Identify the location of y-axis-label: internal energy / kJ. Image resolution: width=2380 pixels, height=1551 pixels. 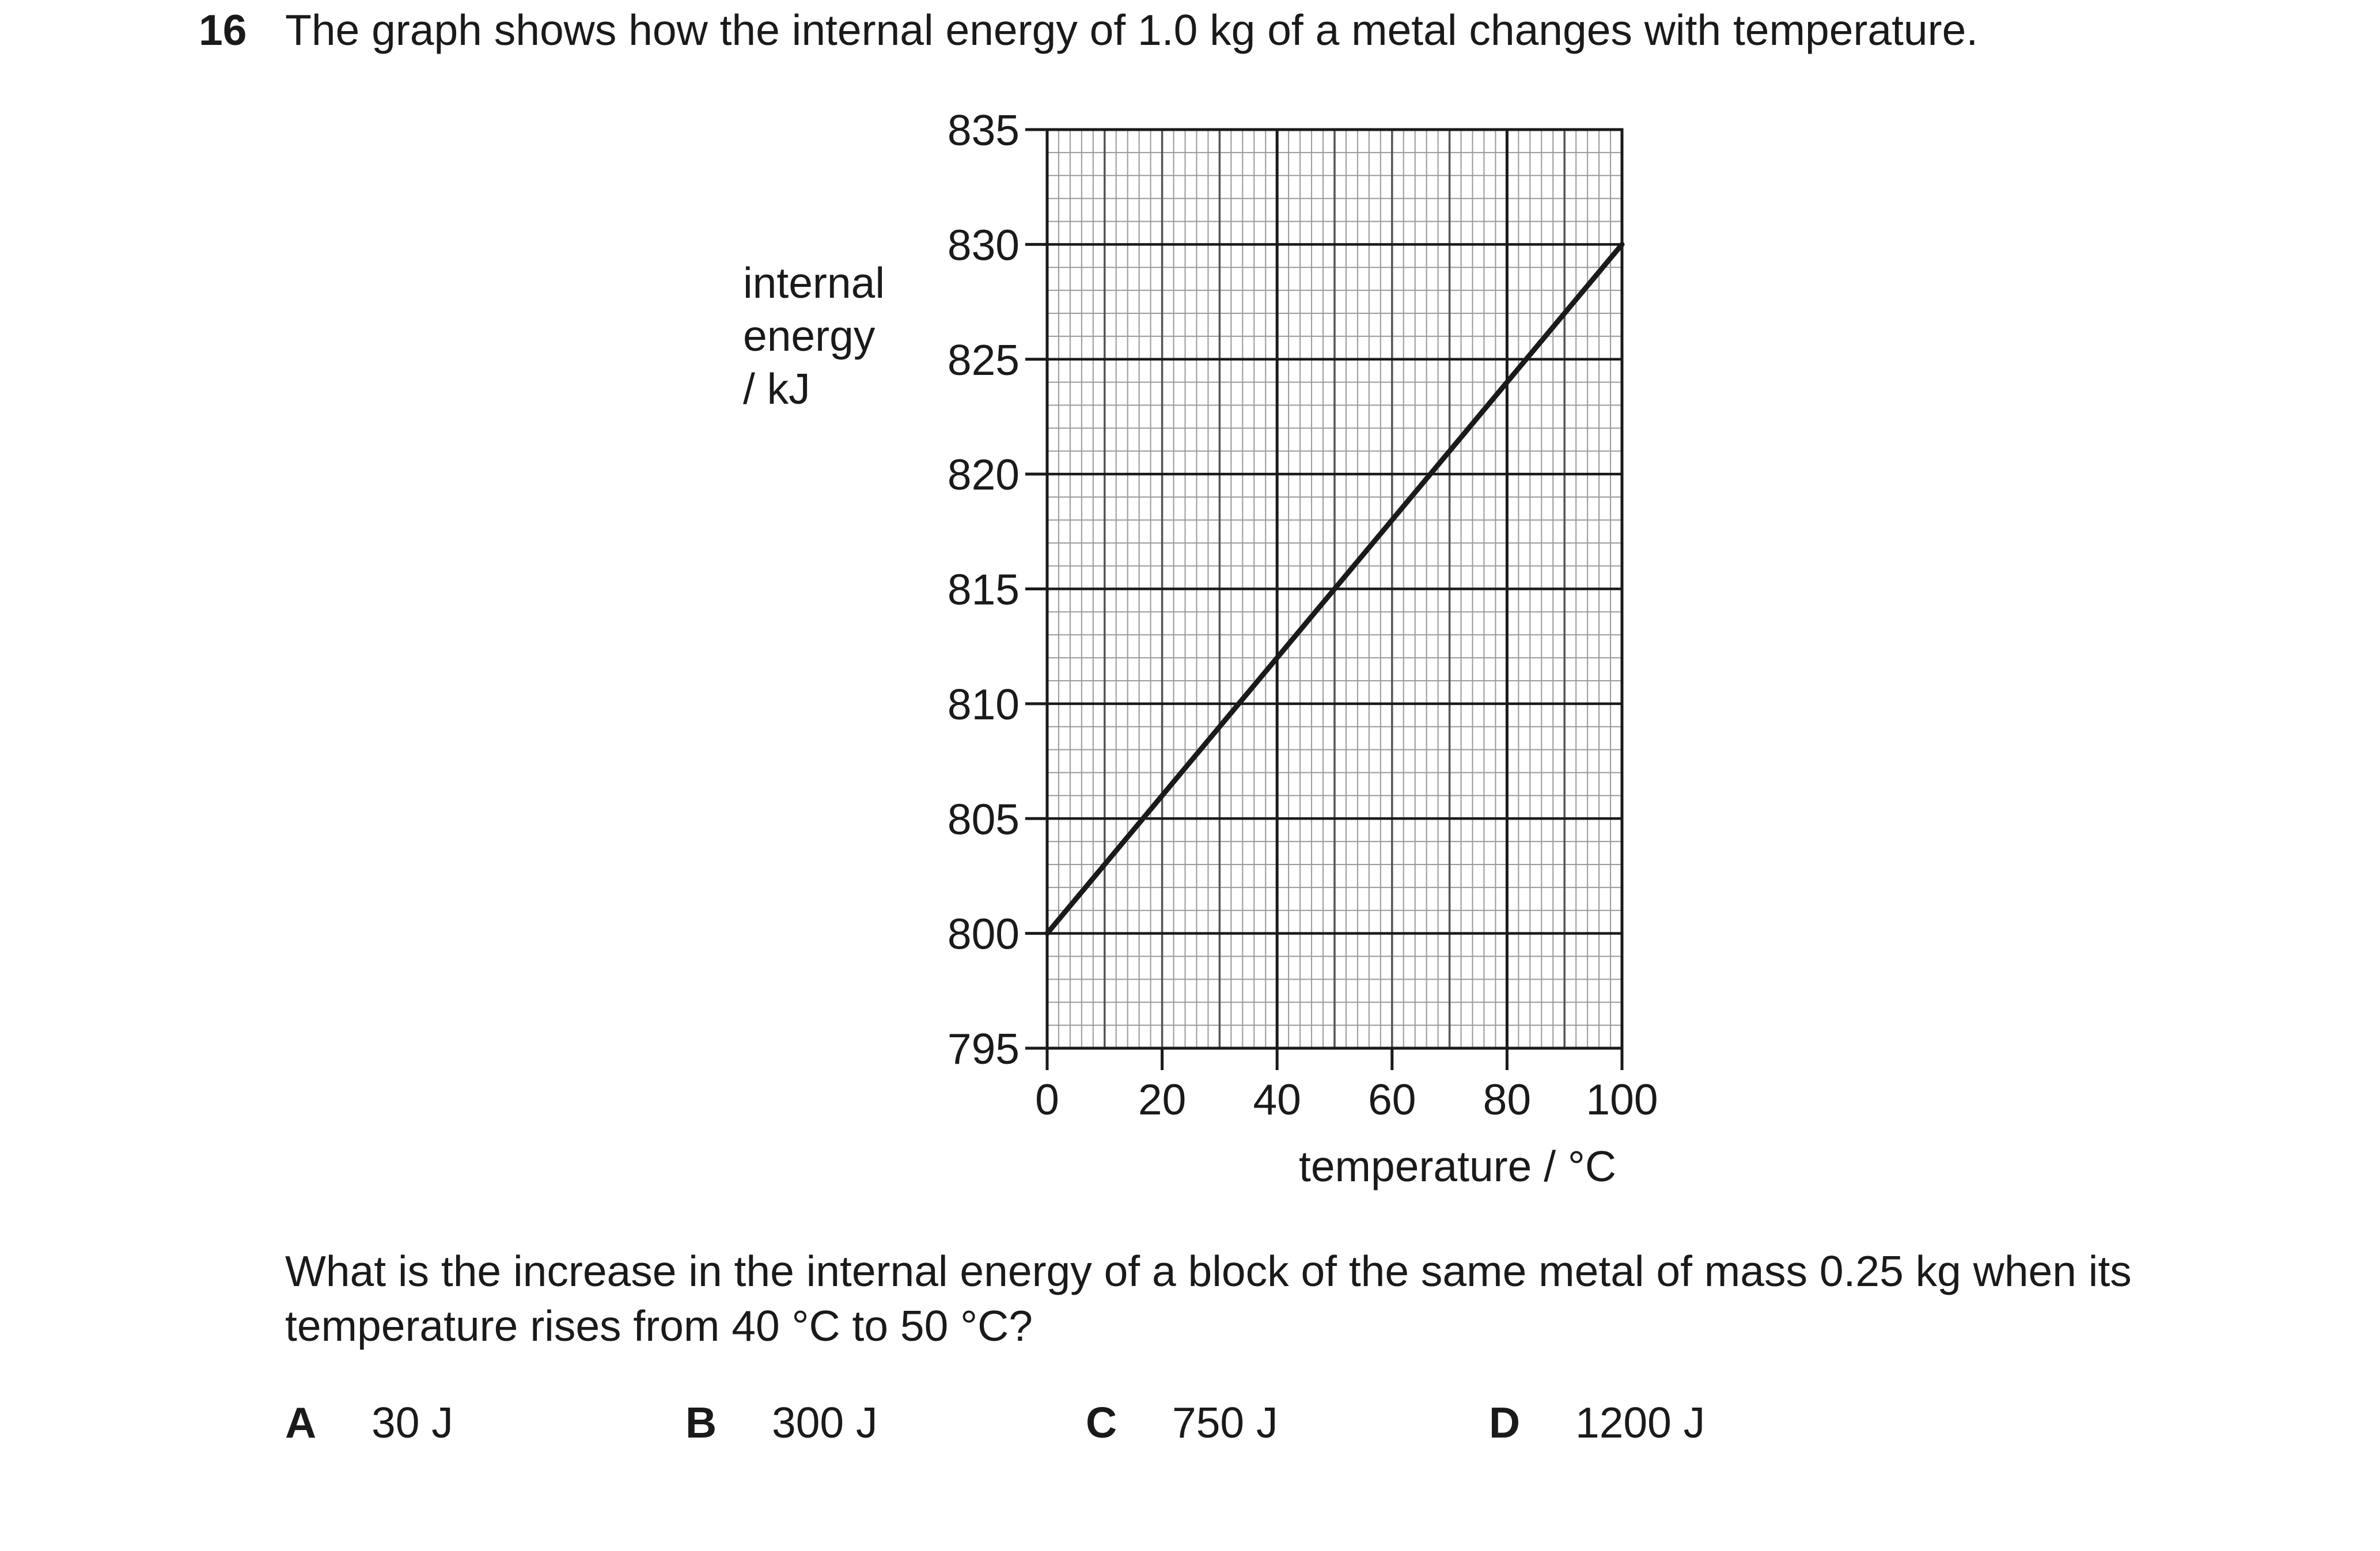
(814, 336).